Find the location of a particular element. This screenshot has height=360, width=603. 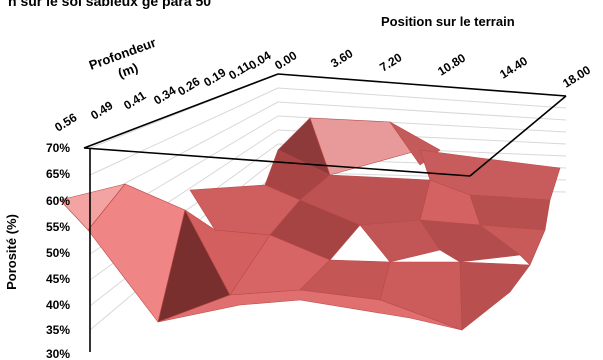

x-axis-title: Position sur le terrain is located at coordinates (448, 21).